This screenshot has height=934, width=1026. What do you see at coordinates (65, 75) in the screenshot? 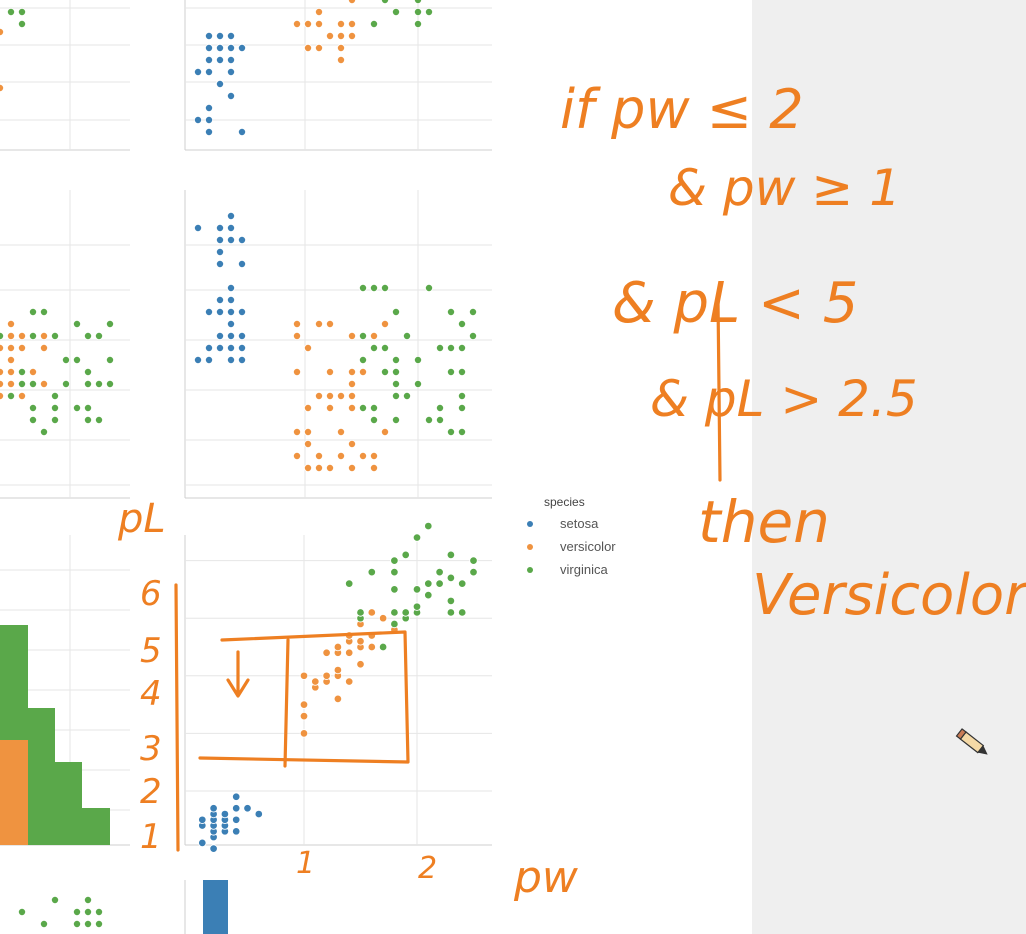
I see `panel-top-left` at bounding box center [65, 75].